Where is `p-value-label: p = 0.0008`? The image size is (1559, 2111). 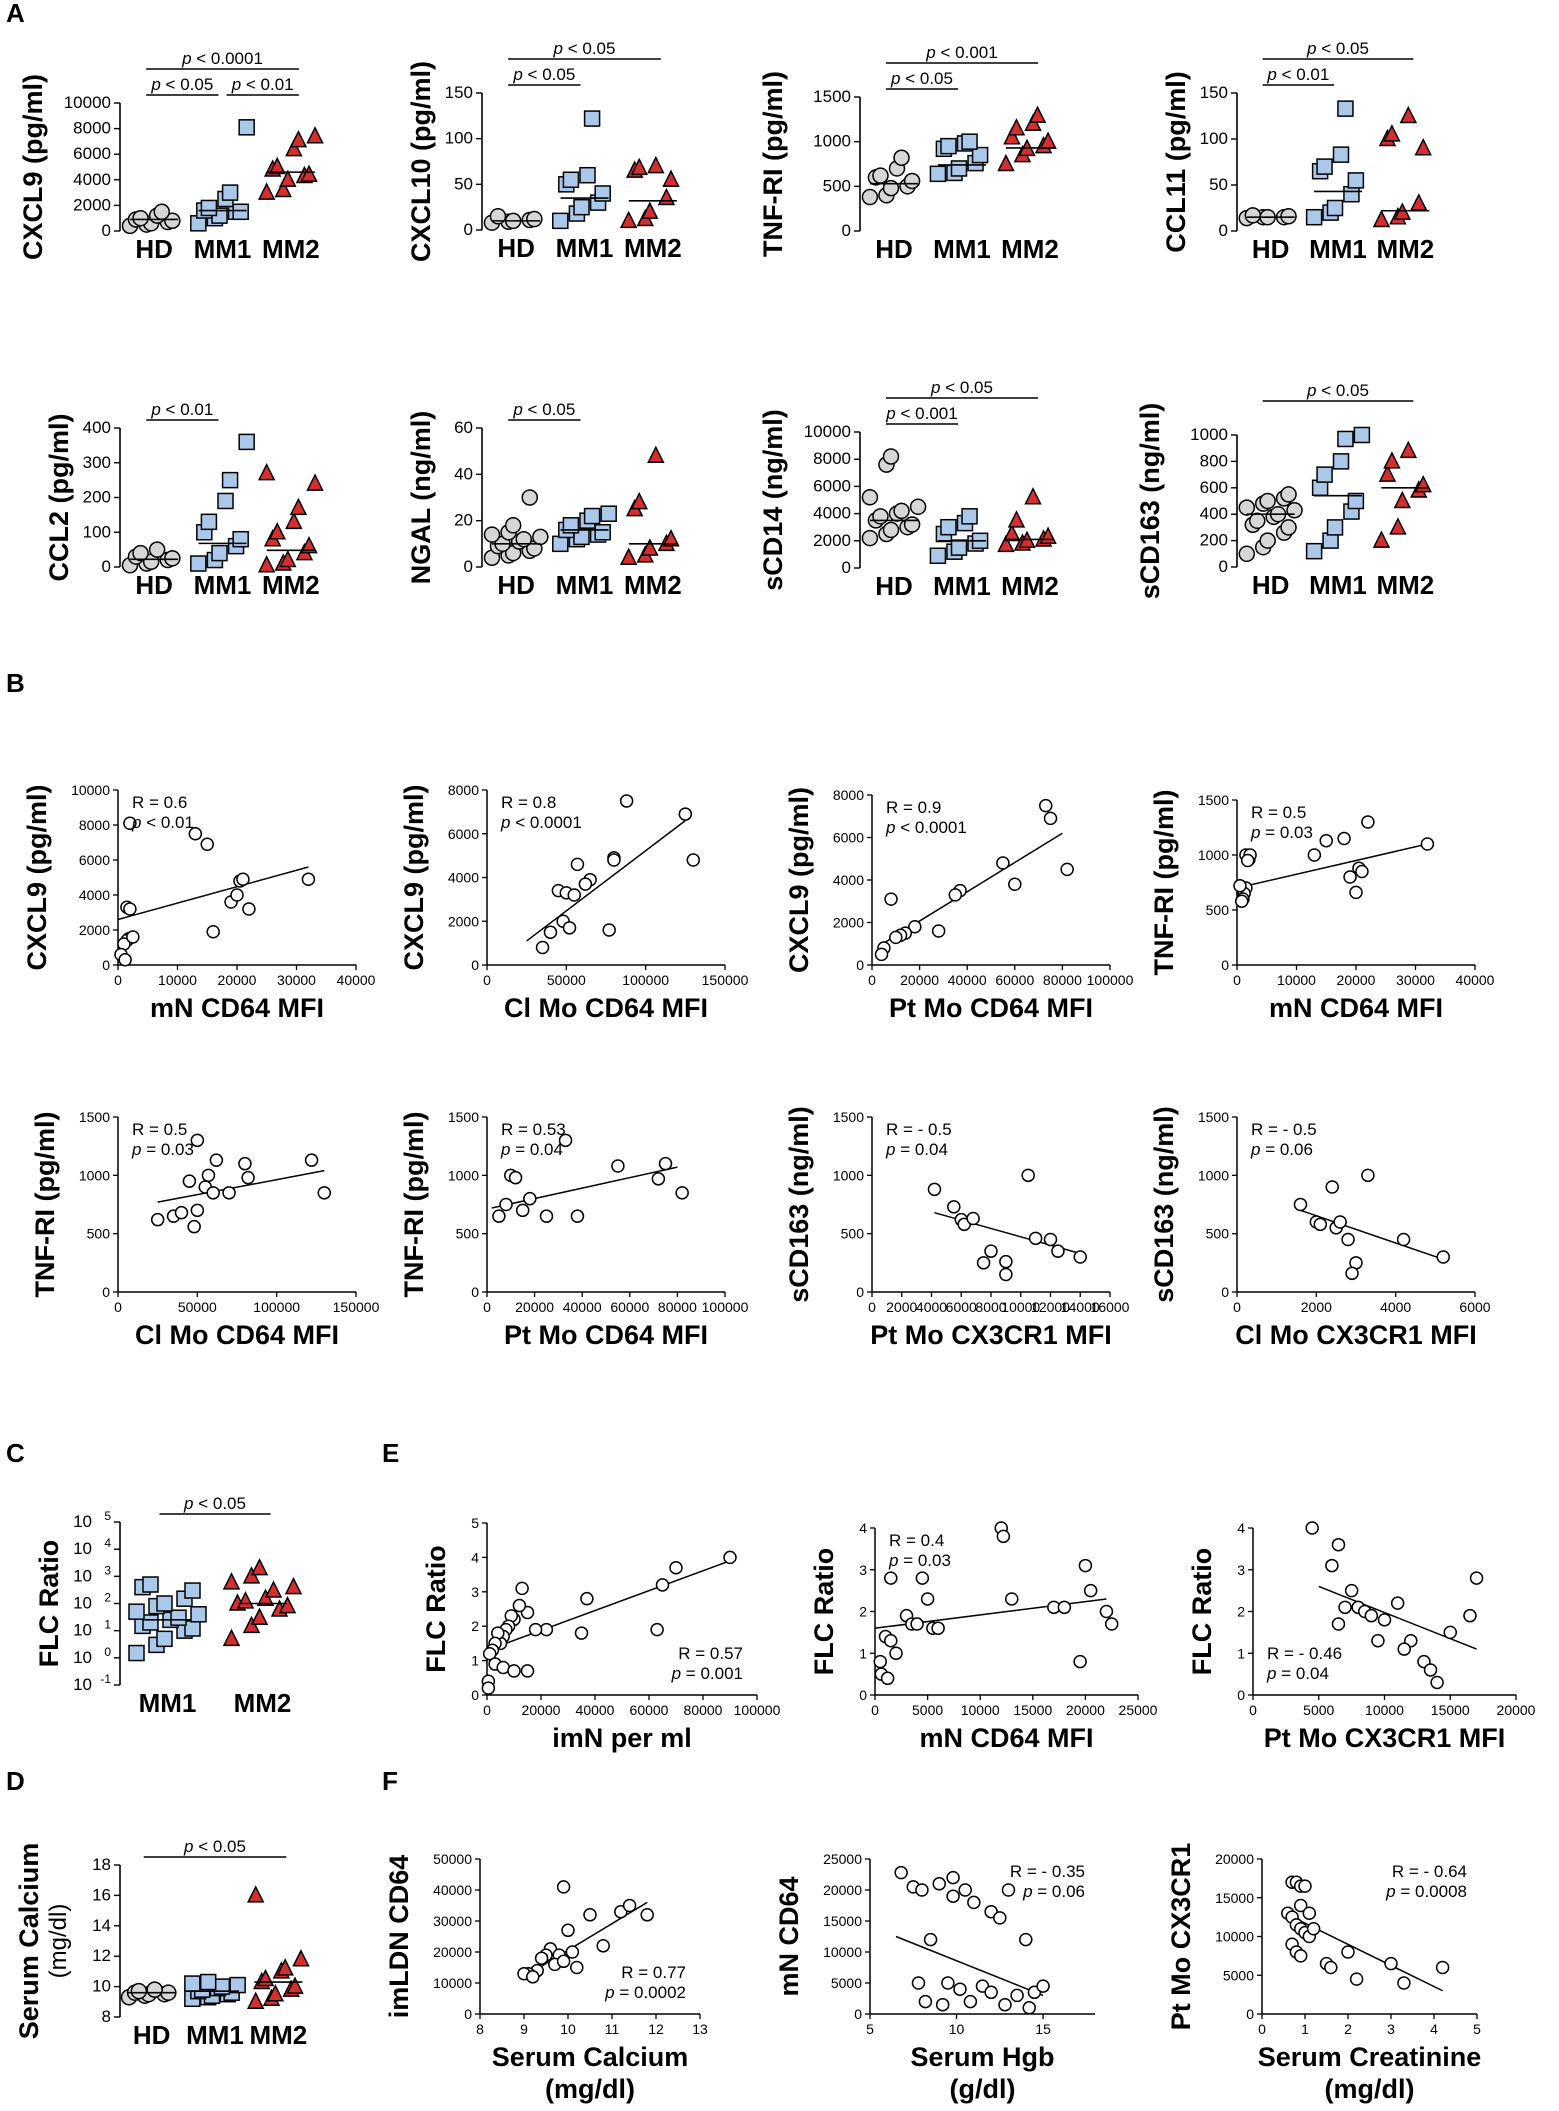
p-value-label: p = 0.0008 is located at coordinates (1426, 1891).